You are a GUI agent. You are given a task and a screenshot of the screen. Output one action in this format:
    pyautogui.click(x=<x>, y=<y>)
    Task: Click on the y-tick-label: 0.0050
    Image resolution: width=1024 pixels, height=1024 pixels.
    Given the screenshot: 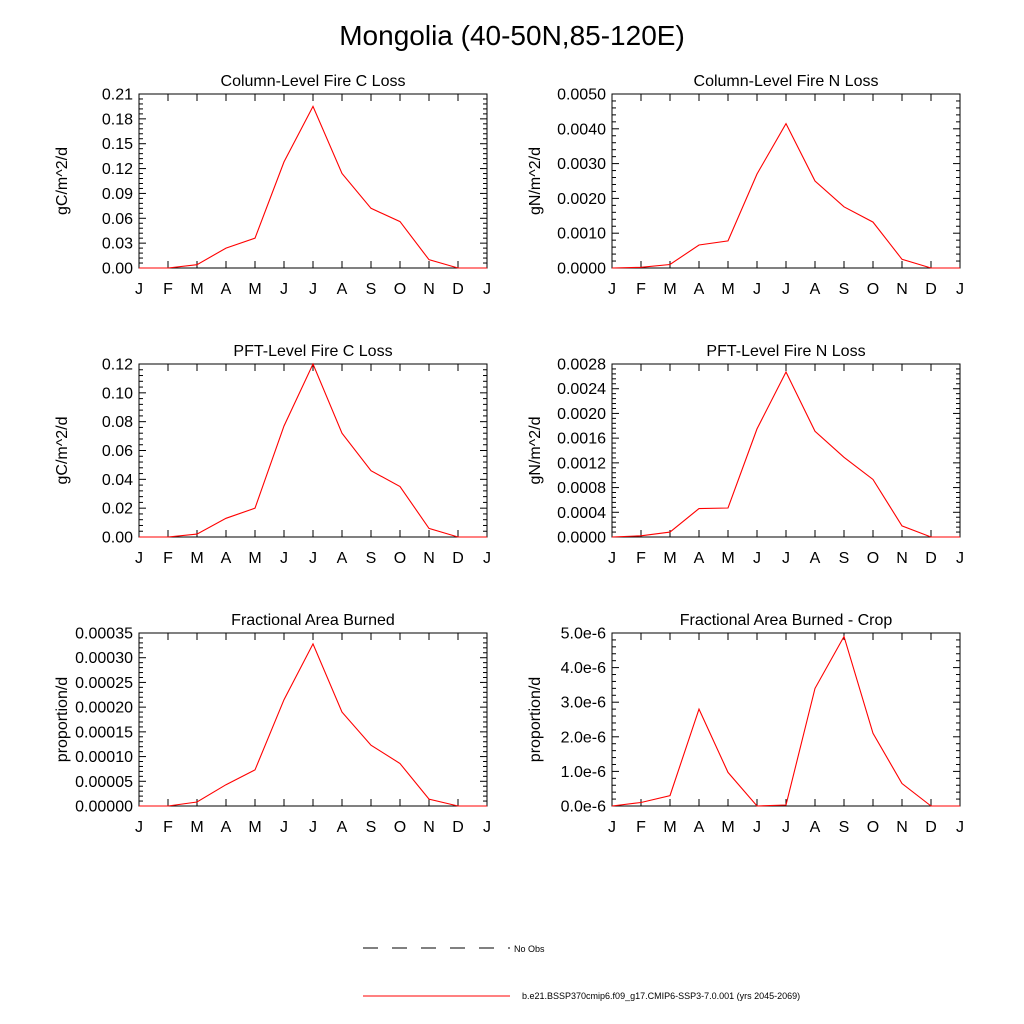 What is the action you would take?
    pyautogui.click(x=581, y=95)
    